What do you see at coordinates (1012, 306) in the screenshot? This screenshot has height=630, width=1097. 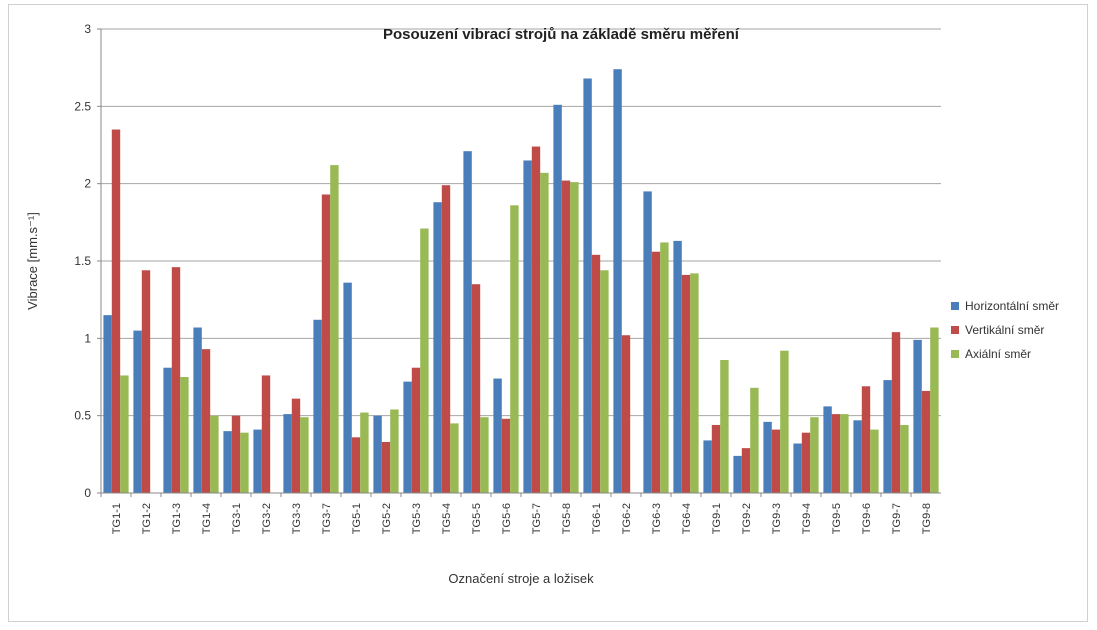 I see `legend-label: Horizontální směr` at bounding box center [1012, 306].